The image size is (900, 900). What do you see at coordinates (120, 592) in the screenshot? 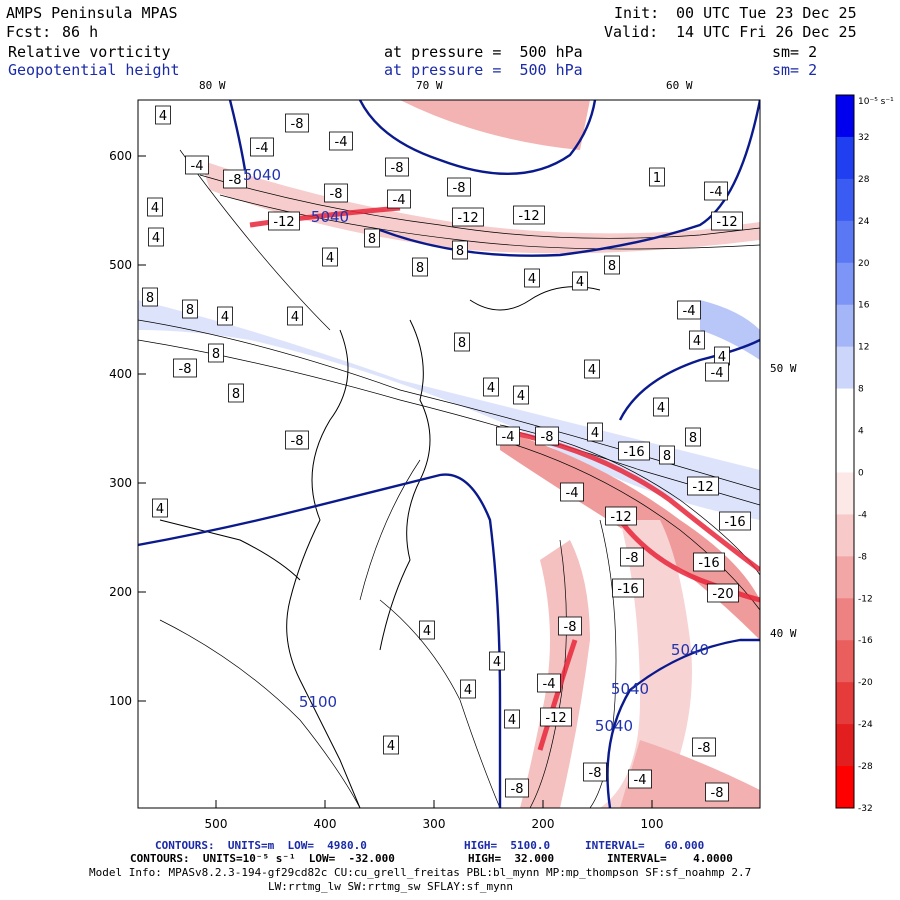
I see `y-tick-label: 200` at bounding box center [120, 592].